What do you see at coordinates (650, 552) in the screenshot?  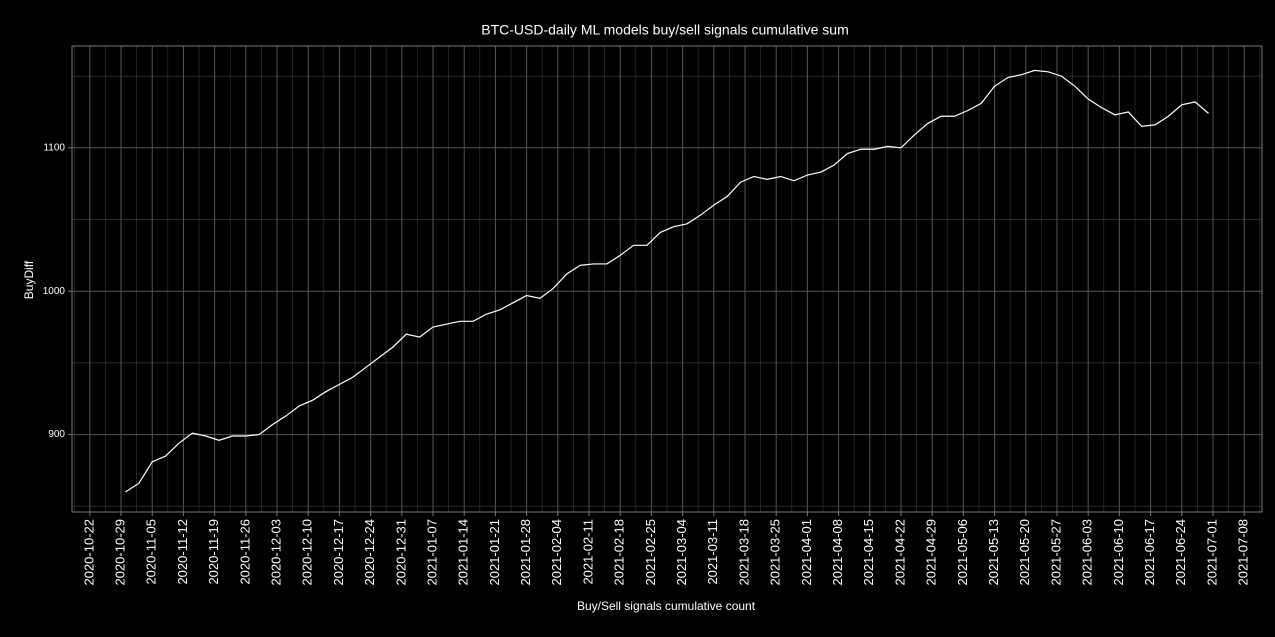 I see `x-tick-label: 2021-02-25` at bounding box center [650, 552].